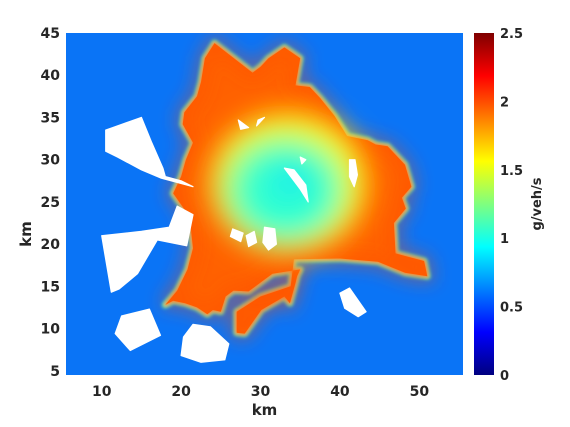  What do you see at coordinates (51, 161) in the screenshot?
I see `y-tick-label-30: 30` at bounding box center [51, 161].